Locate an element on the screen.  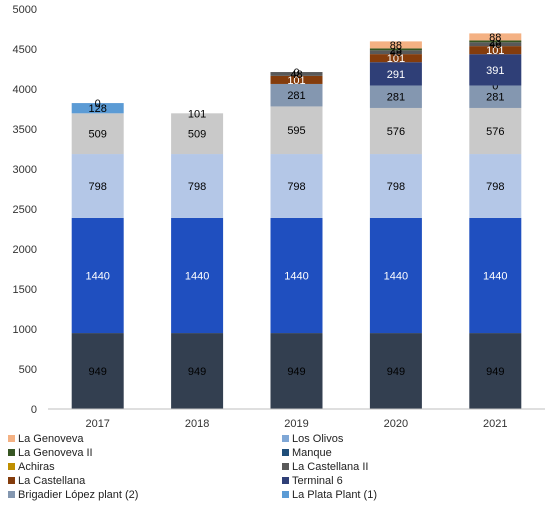
x-tick-label: 2018 is located at coordinates (197, 424).